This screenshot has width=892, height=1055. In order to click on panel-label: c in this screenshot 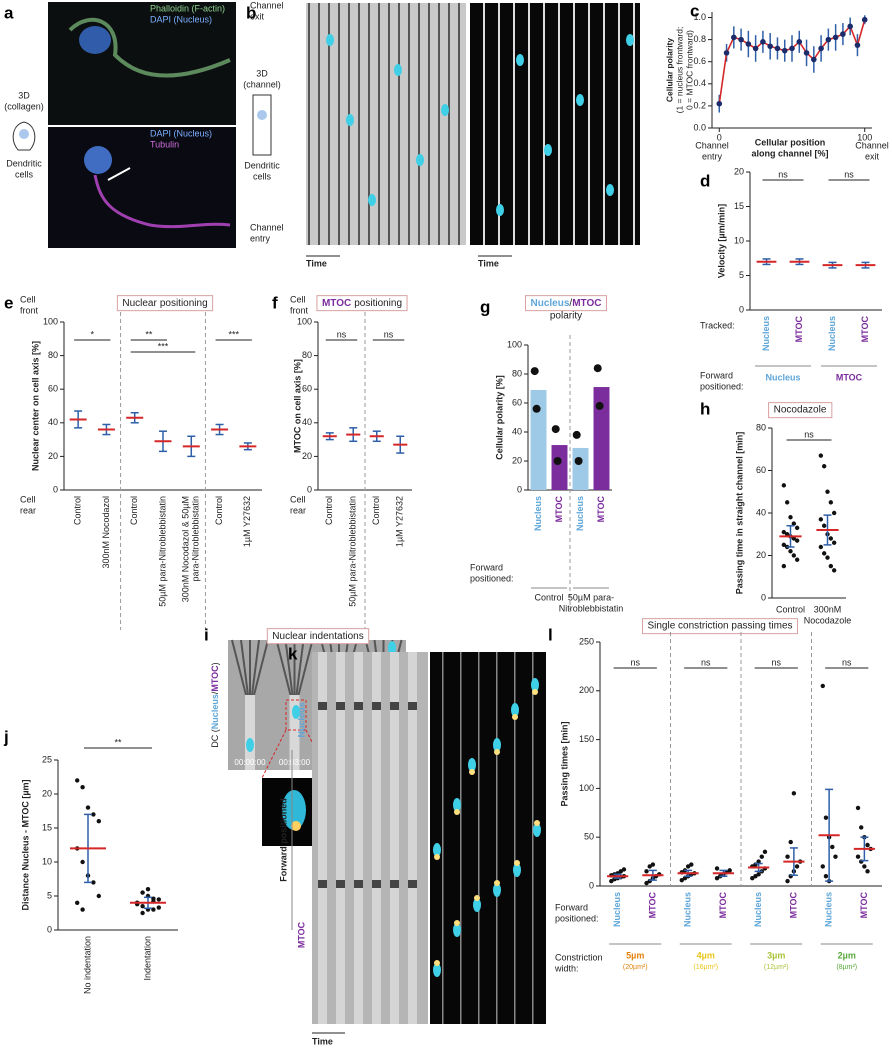, I will do `click(694, 10)`.